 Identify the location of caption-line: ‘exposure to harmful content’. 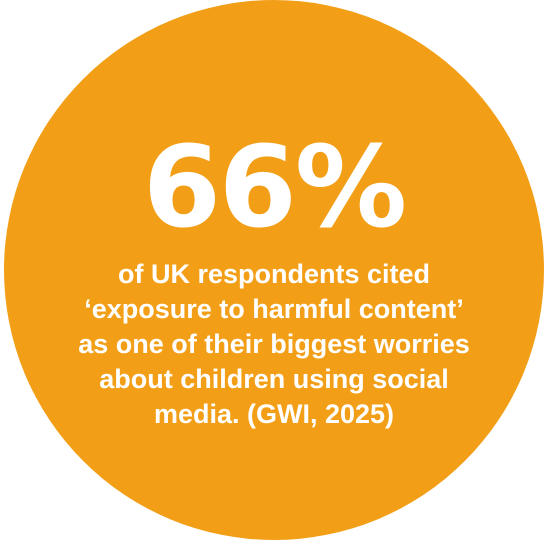
(274, 309).